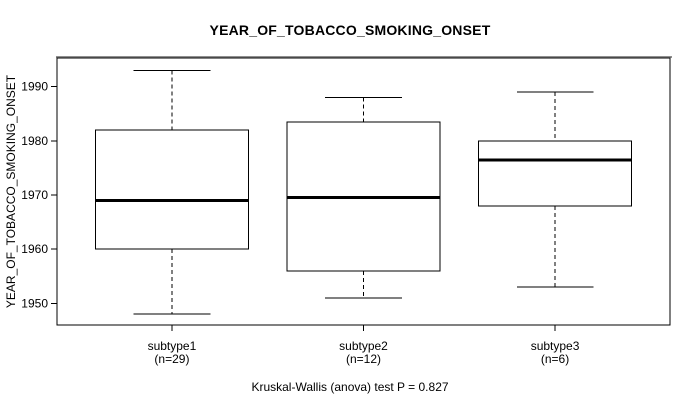  What do you see at coordinates (11, 191) in the screenshot?
I see `y-axis-title: YEAR_OF_TOBACCO_SMOKING_ONSET` at bounding box center [11, 191].